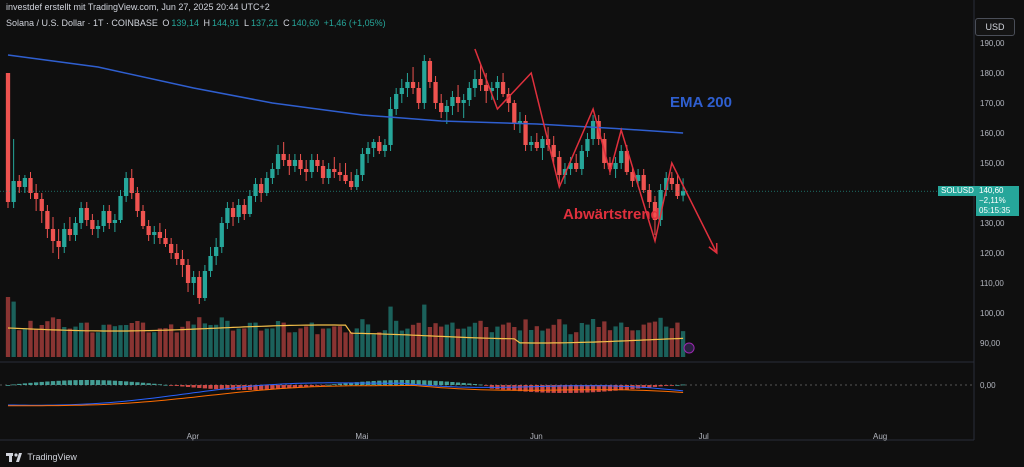 This screenshot has width=1024, height=467. Describe the element at coordinates (992, 133) in the screenshot. I see `price-tick-label: 160,00` at that location.